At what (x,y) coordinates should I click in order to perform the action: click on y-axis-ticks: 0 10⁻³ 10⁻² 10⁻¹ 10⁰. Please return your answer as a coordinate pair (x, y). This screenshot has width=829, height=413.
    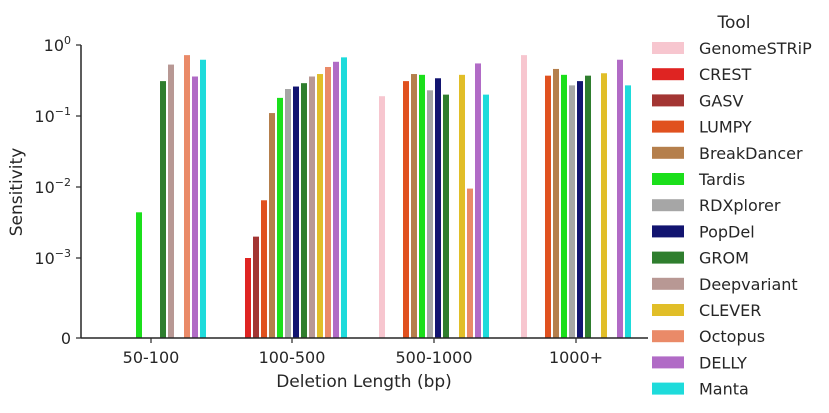
    Looking at the image, I should click on (57, 191).